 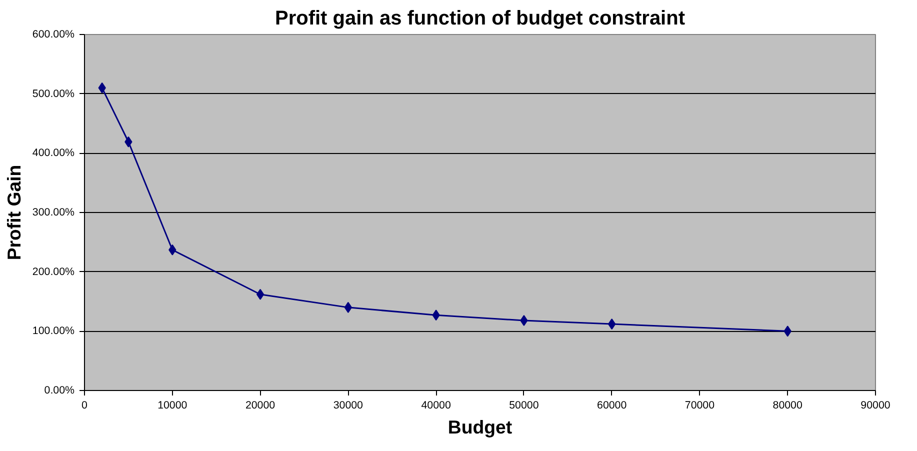 What do you see at coordinates (436, 406) in the screenshot?
I see `x-tick-label: 40000` at bounding box center [436, 406].